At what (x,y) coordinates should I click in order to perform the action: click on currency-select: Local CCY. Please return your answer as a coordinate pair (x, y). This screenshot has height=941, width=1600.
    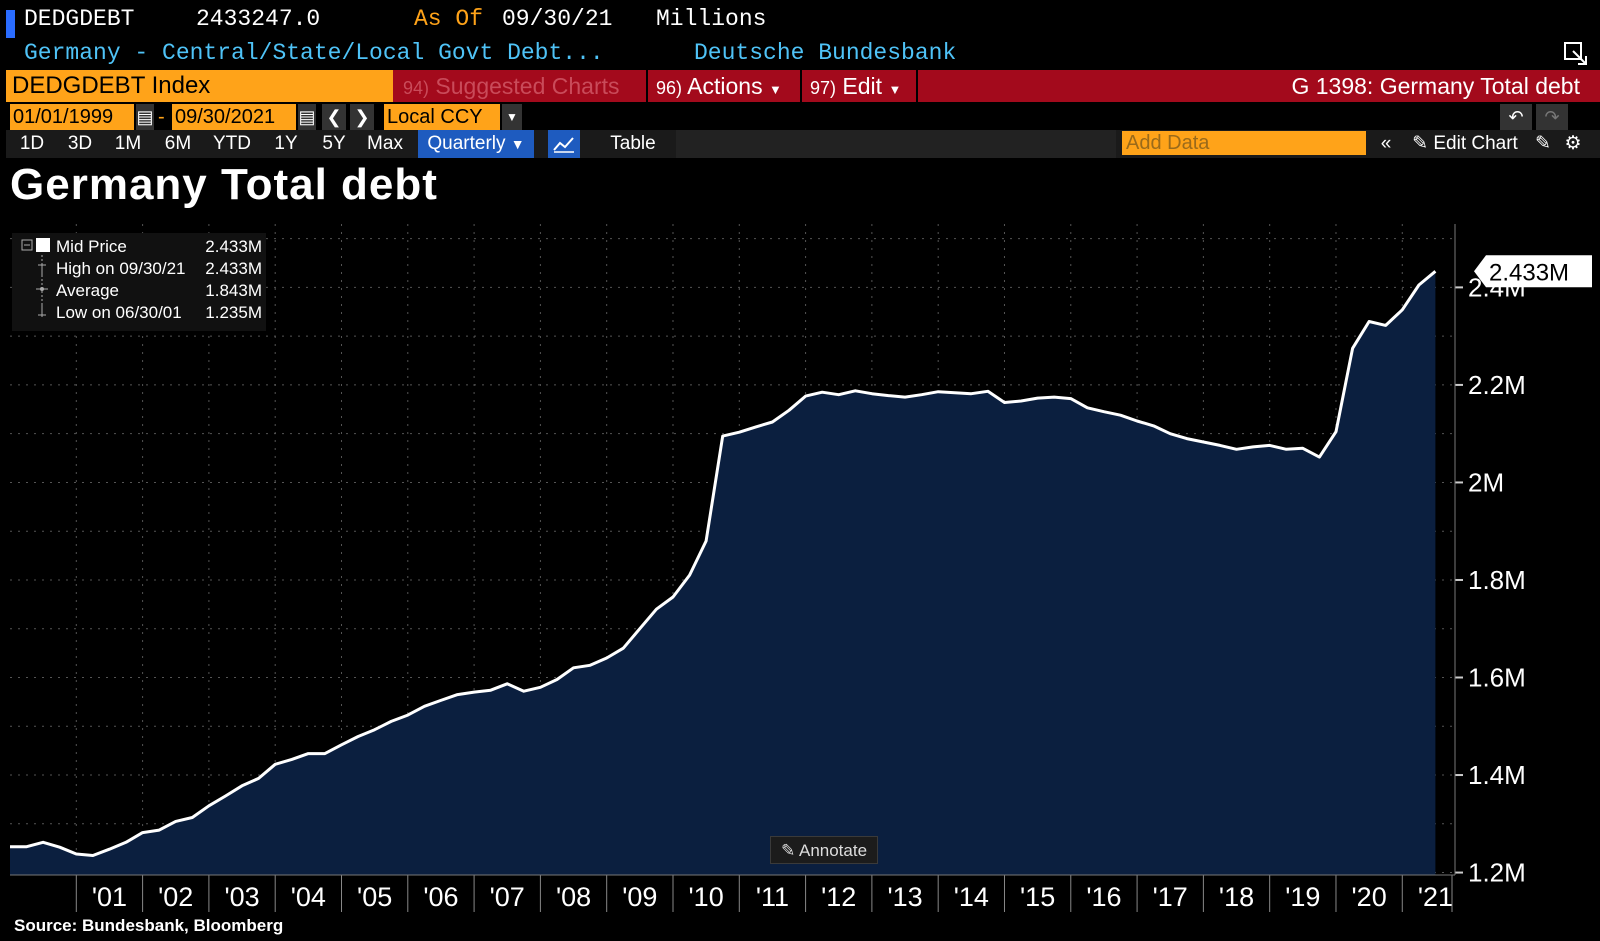
    Looking at the image, I should click on (442, 117).